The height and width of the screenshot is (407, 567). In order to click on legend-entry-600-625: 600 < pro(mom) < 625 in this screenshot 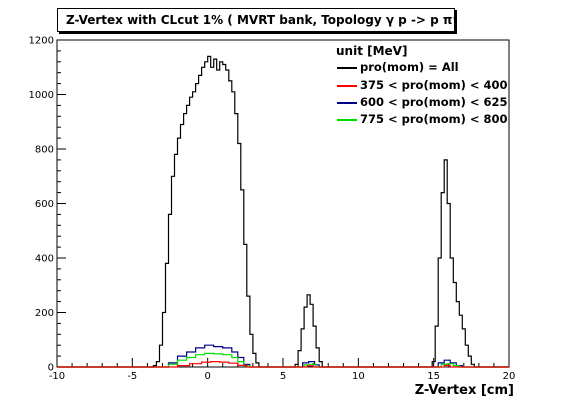, I will do `click(422, 102)`.